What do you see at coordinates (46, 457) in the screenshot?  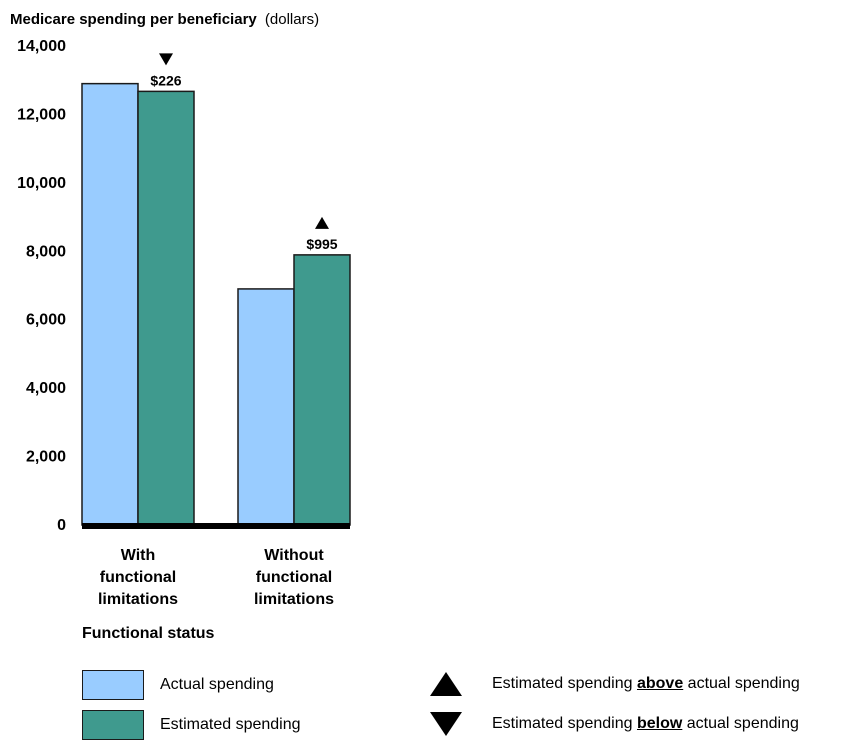 I see `y-tick-label: 2,000` at bounding box center [46, 457].